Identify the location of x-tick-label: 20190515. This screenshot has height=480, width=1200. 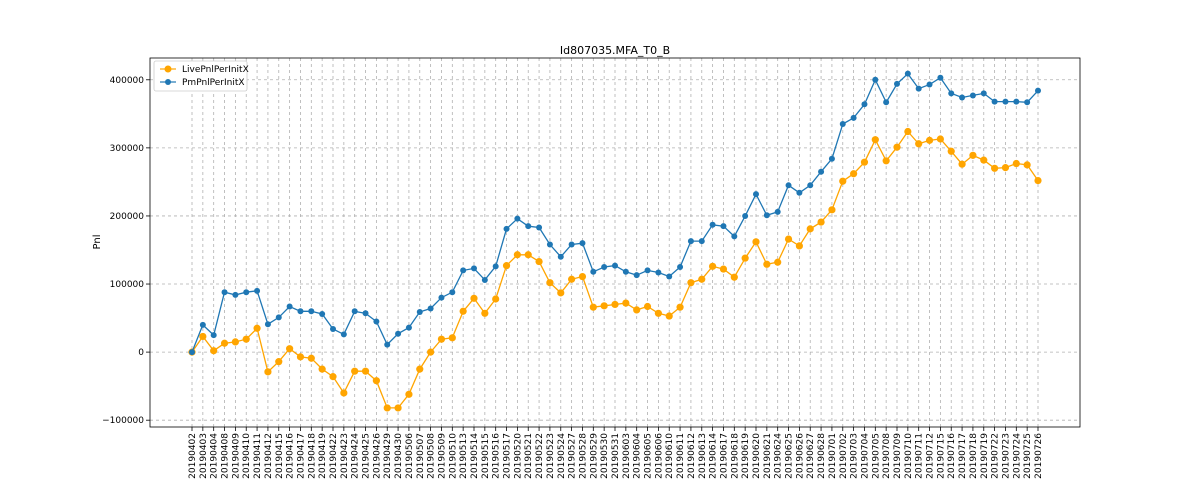
(486, 456).